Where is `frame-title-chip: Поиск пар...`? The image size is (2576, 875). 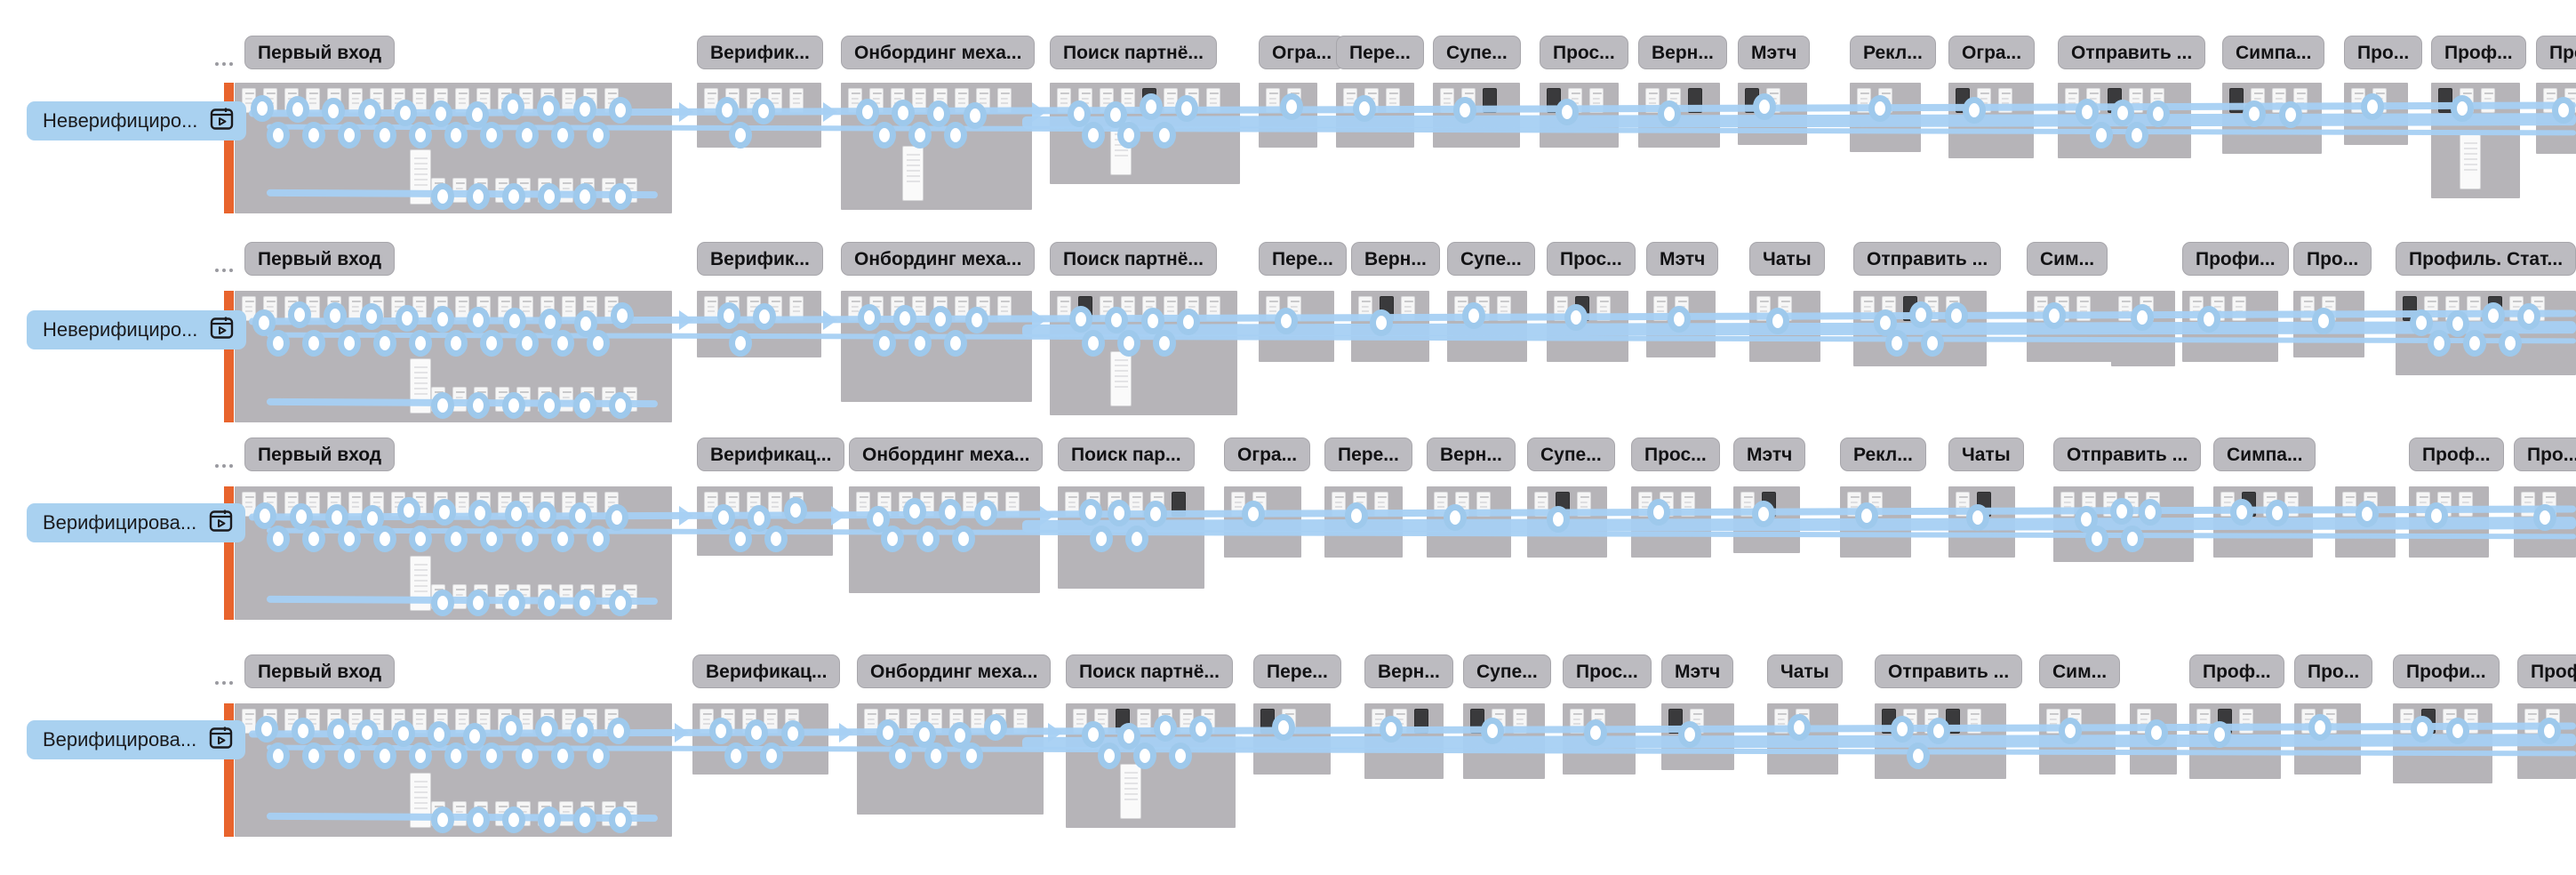
frame-title-chip: Поиск пар... is located at coordinates (1126, 454).